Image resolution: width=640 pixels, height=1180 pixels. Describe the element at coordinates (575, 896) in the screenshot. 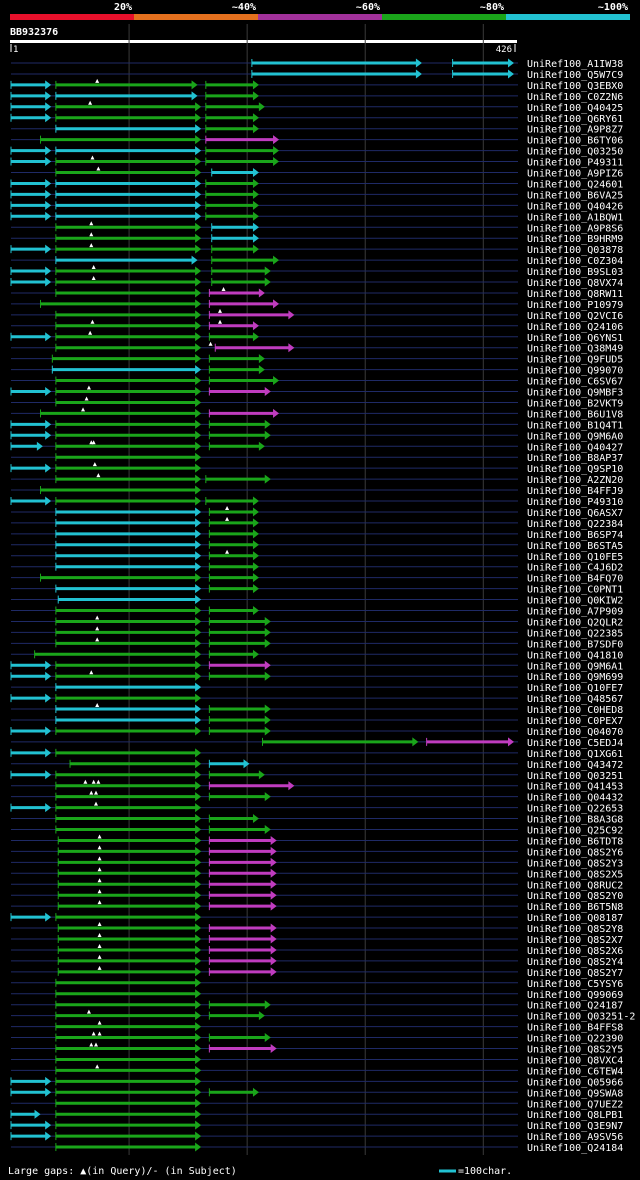

I see `hit-label: UniRef100_Q8S2Y0` at that location.